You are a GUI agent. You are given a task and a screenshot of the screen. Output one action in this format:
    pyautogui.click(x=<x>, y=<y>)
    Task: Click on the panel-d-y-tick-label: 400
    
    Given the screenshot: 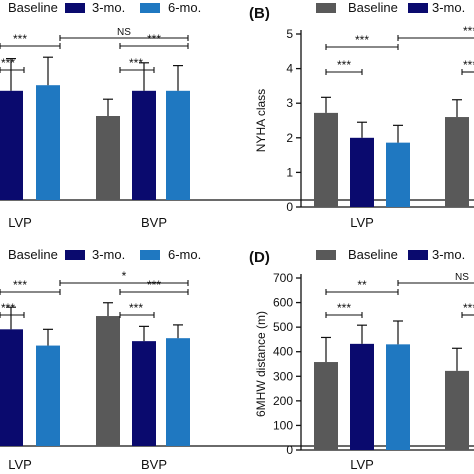 What is the action you would take?
    pyautogui.click(x=283, y=352)
    